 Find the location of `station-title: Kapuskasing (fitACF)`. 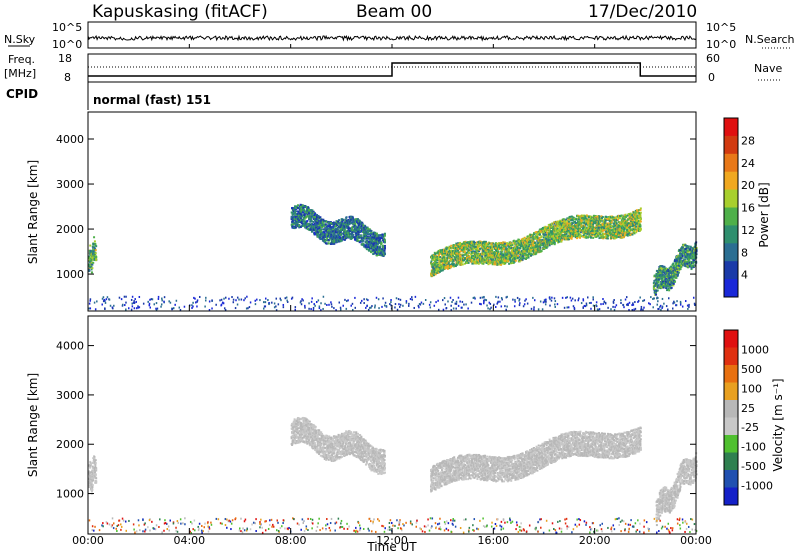

station-title: Kapuskasing (fitACF) is located at coordinates (180, 12).